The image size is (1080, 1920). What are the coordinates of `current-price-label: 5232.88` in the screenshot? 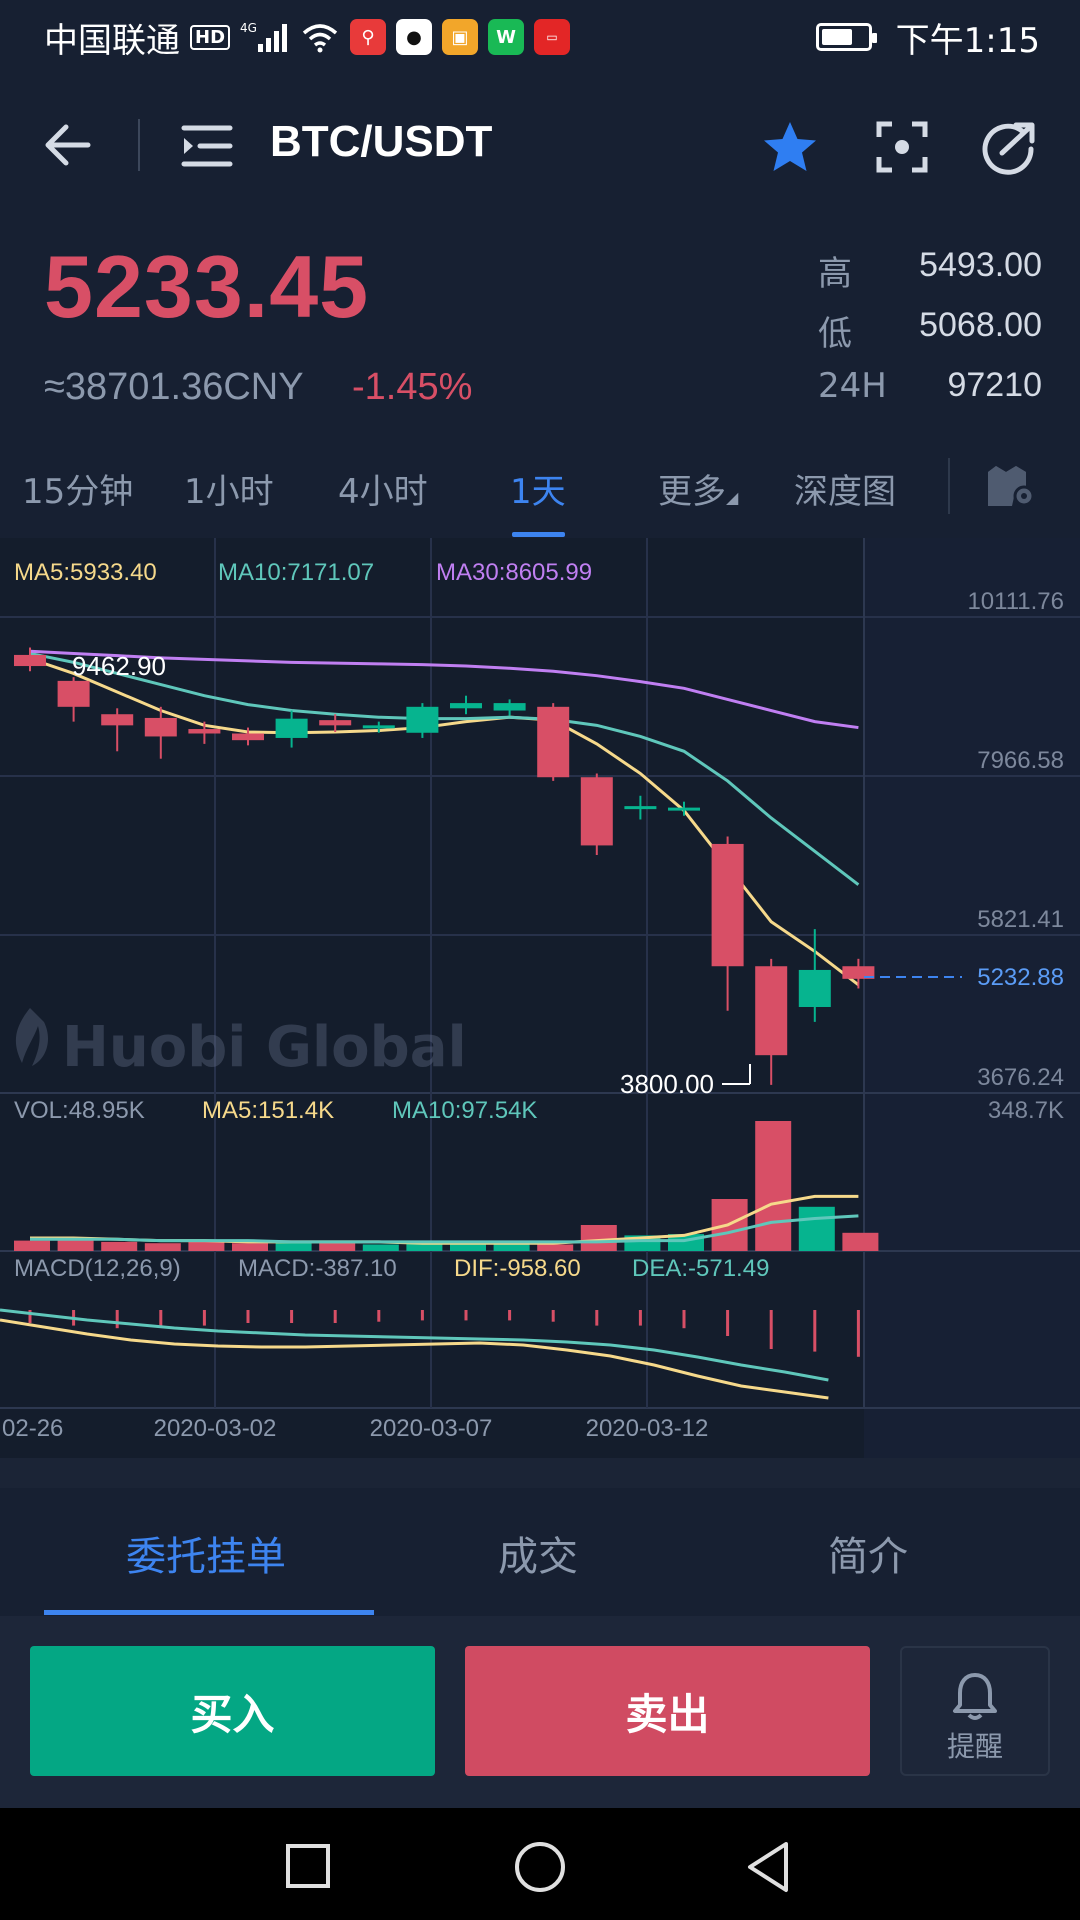 It's located at (1020, 977).